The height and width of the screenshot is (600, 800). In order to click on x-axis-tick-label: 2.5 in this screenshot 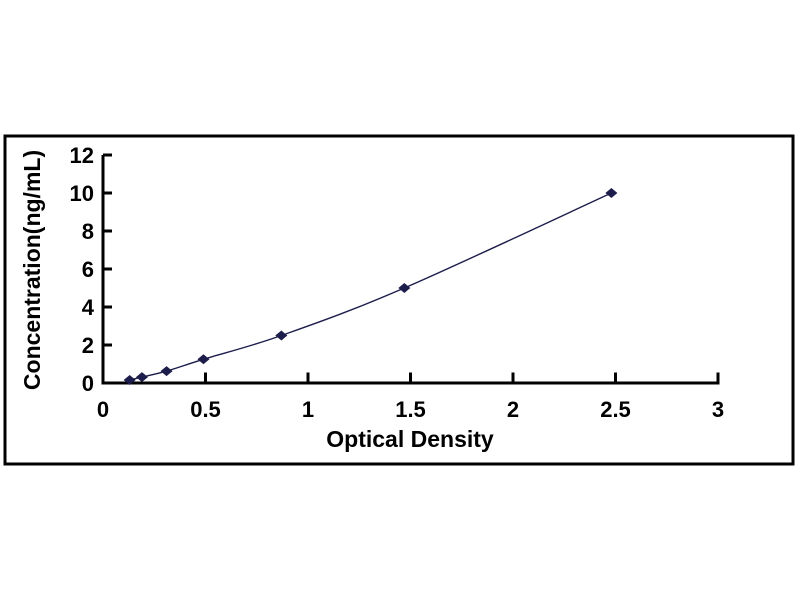, I will do `click(615, 409)`.